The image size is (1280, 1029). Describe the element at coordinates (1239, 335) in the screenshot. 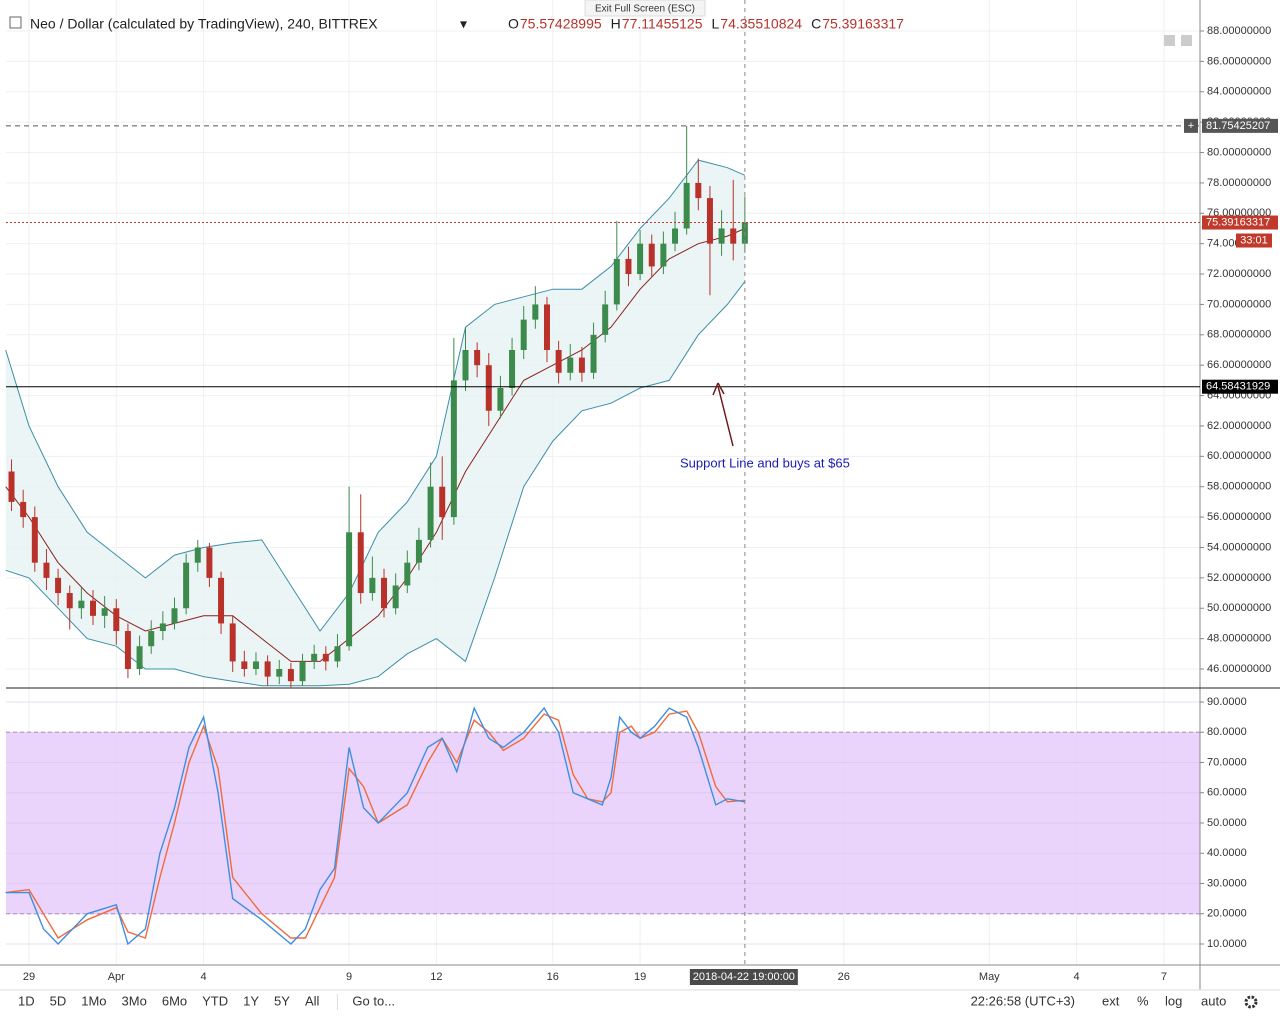

I see `y-tick-label: 68.00000000` at that location.